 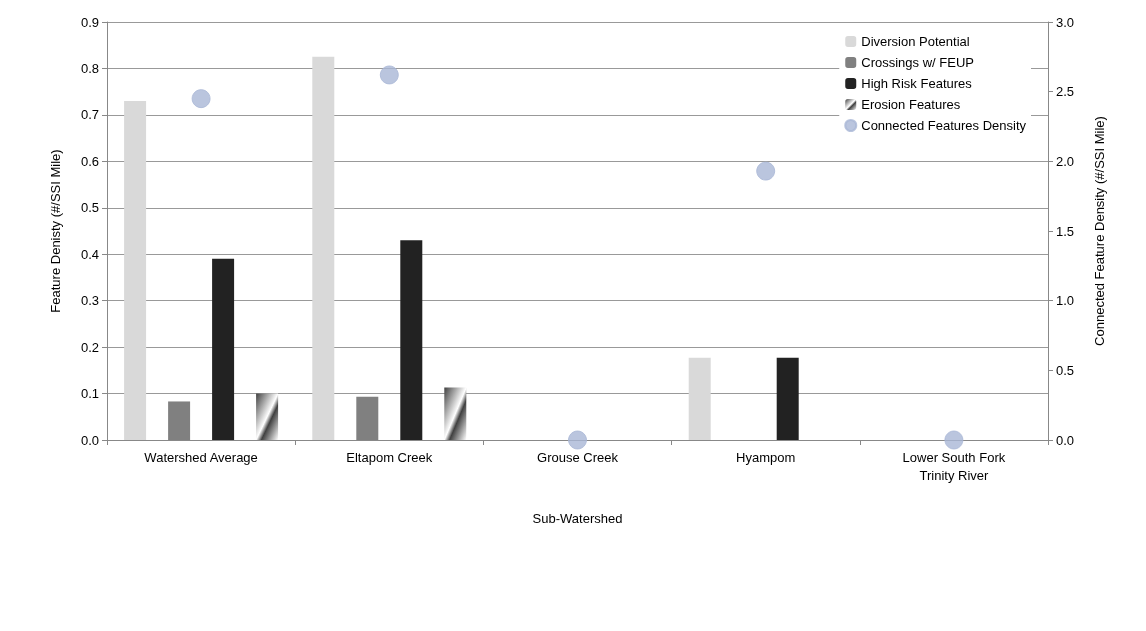 What do you see at coordinates (1065, 22) in the screenshot?
I see `y2-tick-label: 3.0` at bounding box center [1065, 22].